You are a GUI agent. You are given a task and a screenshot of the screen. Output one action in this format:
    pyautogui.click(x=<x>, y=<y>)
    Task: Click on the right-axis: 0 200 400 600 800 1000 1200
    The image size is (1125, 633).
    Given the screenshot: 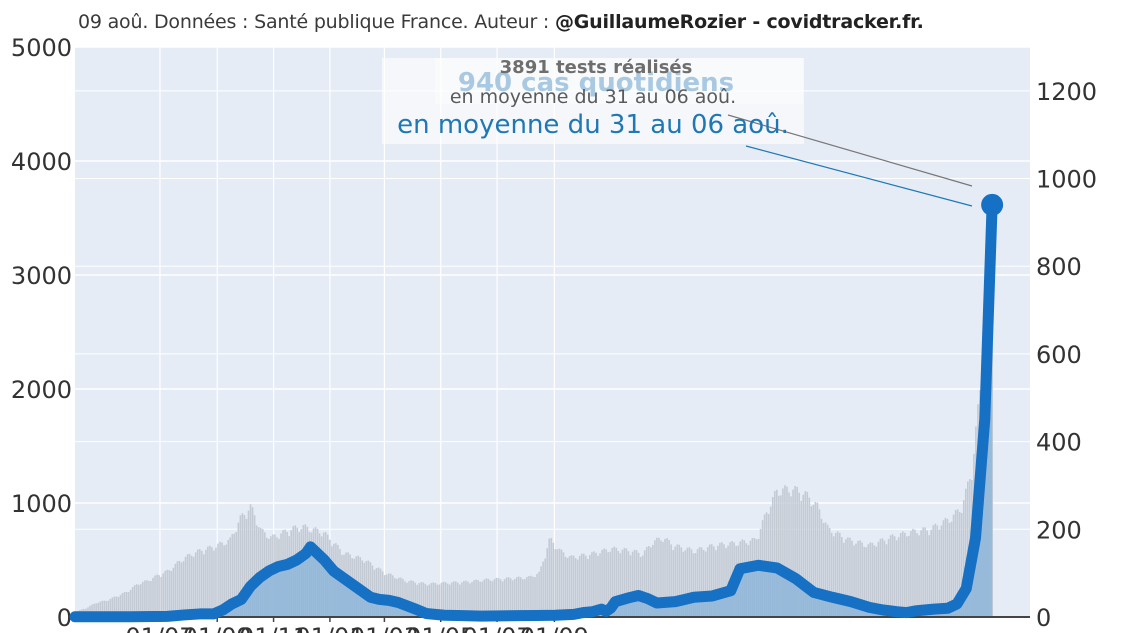 What is the action you would take?
    pyautogui.click(x=1066, y=355)
    